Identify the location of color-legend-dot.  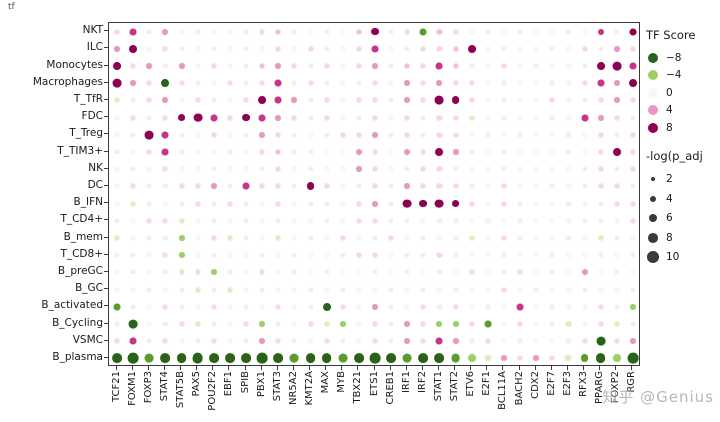
(653, 92).